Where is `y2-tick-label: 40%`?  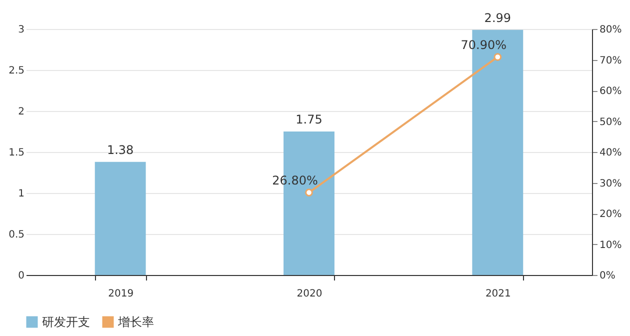
y2-tick-label: 40% is located at coordinates (611, 153).